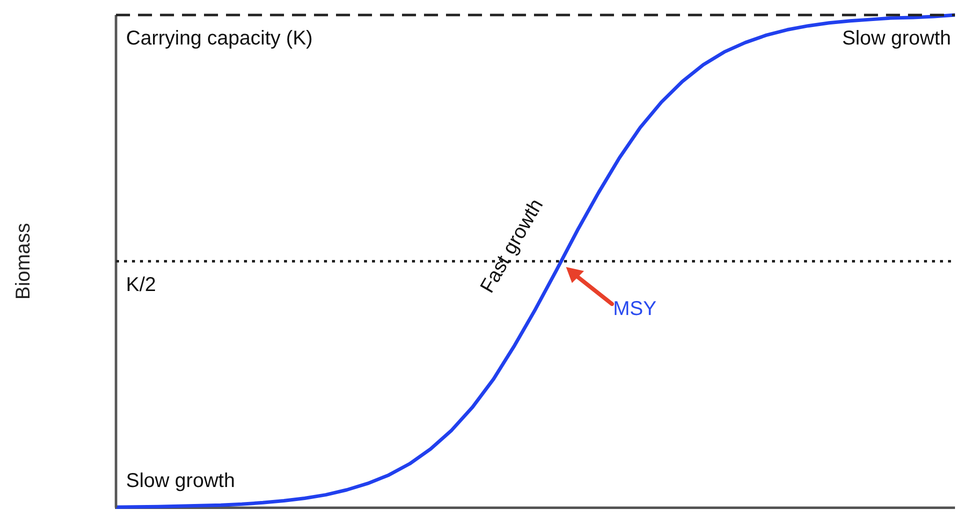 The width and height of the screenshot is (963, 526). I want to click on annotation: MSY, so click(634, 309).